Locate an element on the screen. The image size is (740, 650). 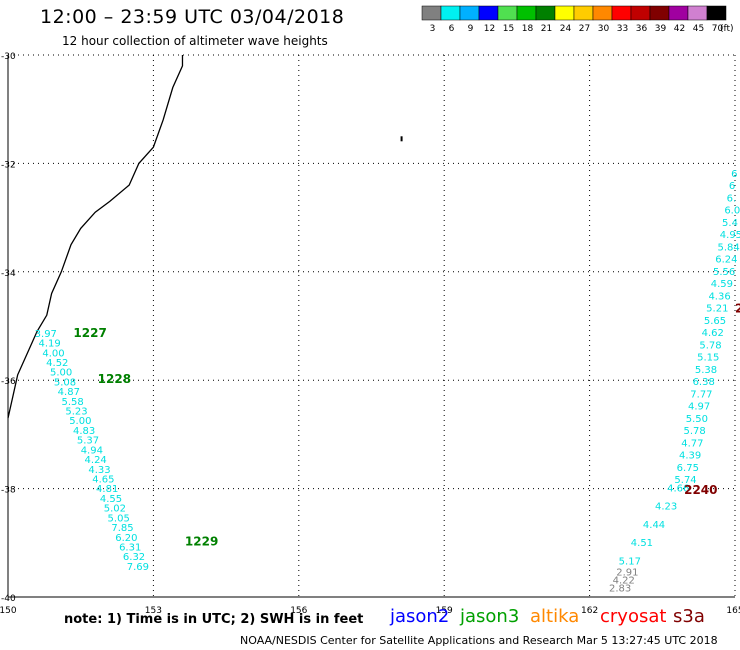
colorbar-tick-label: 27 is located at coordinates (584, 29).